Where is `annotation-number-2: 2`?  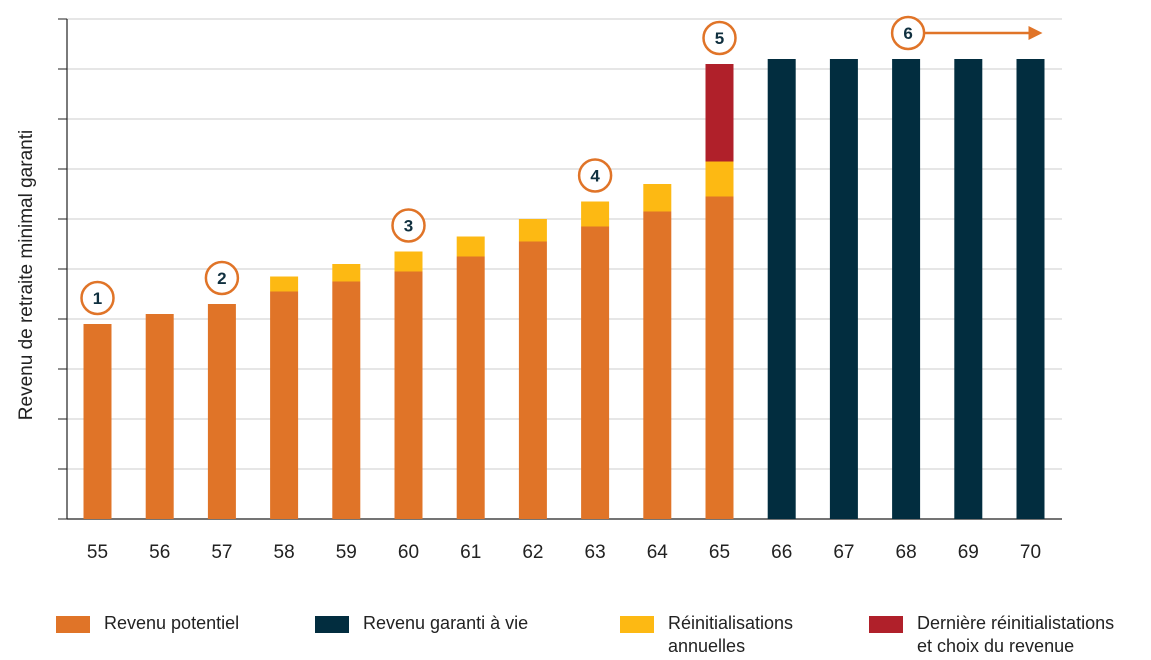
annotation-number-2: 2 is located at coordinates (221, 278).